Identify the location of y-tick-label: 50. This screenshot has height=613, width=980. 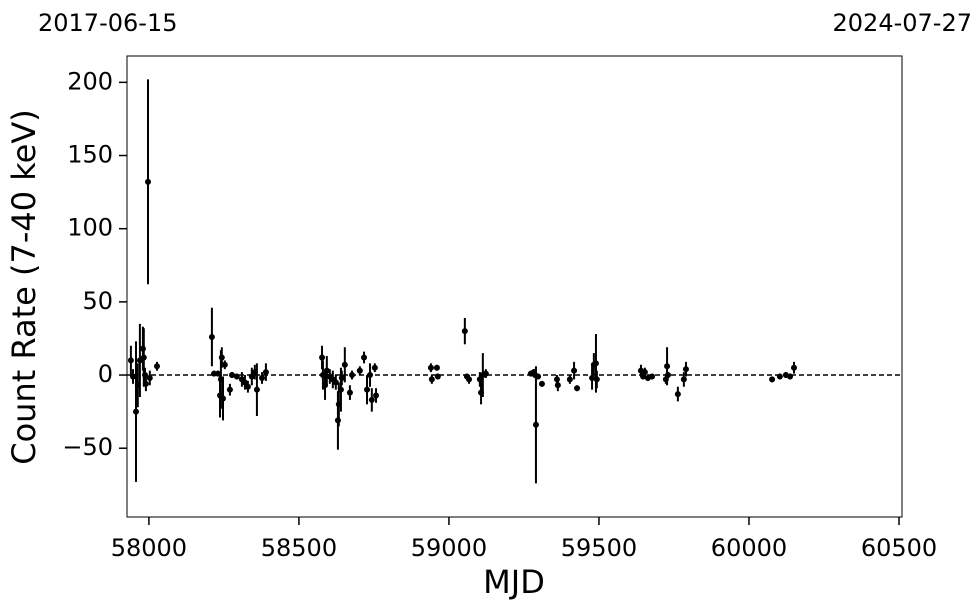
(97, 301).